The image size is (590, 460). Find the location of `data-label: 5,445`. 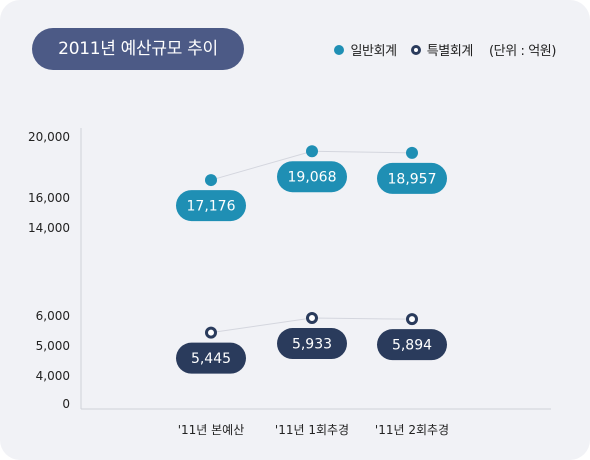

data-label: 5,445 is located at coordinates (211, 359).